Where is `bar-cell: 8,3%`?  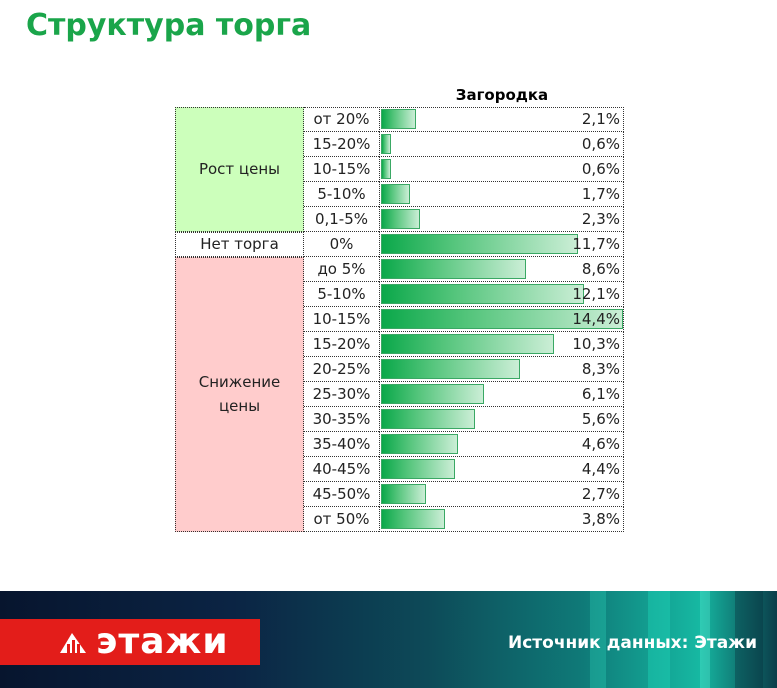
bar-cell: 8,3% is located at coordinates (501, 369).